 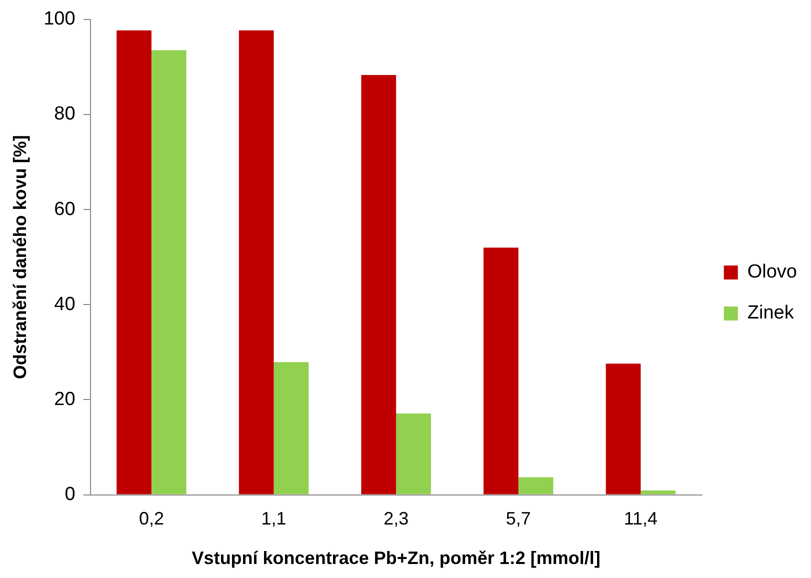 What do you see at coordinates (772, 272) in the screenshot?
I see `legend-label: Olovo` at bounding box center [772, 272].